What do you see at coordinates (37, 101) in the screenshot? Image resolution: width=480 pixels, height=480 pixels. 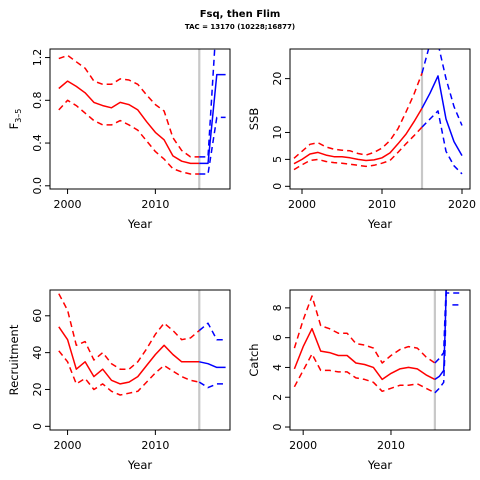 I see `y-tick-label: 0.8` at bounding box center [37, 101].